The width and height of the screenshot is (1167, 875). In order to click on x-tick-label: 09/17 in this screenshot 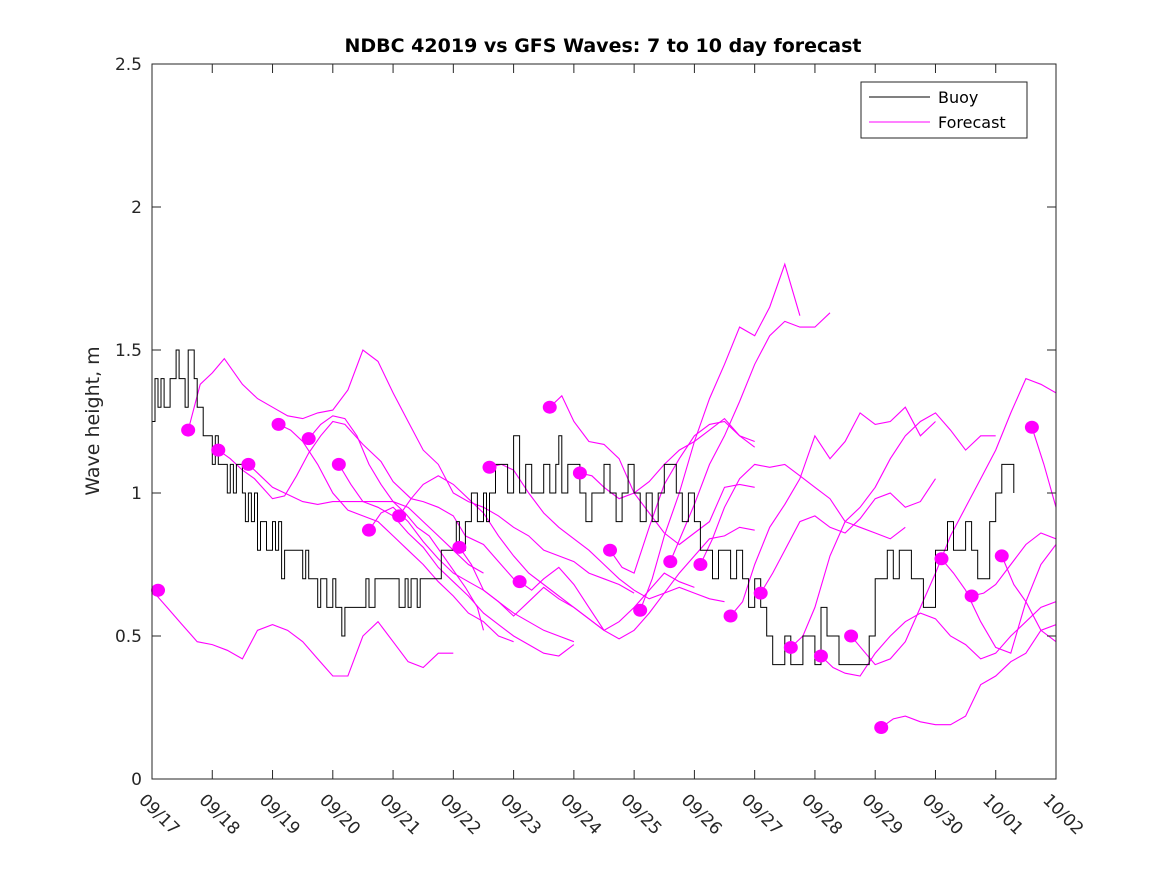, I will do `click(158, 814)`.